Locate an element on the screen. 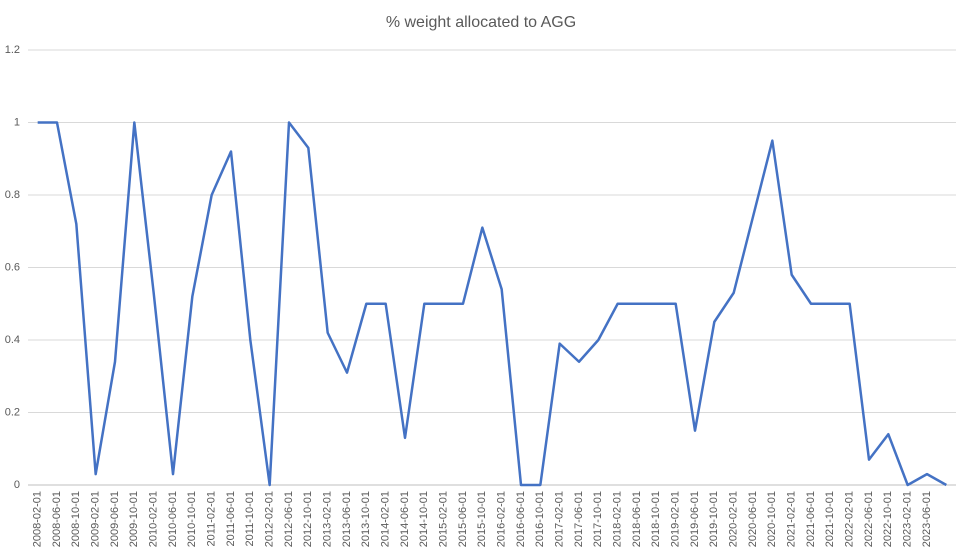  x-tick-label: 2021-06-01 is located at coordinates (811, 519).